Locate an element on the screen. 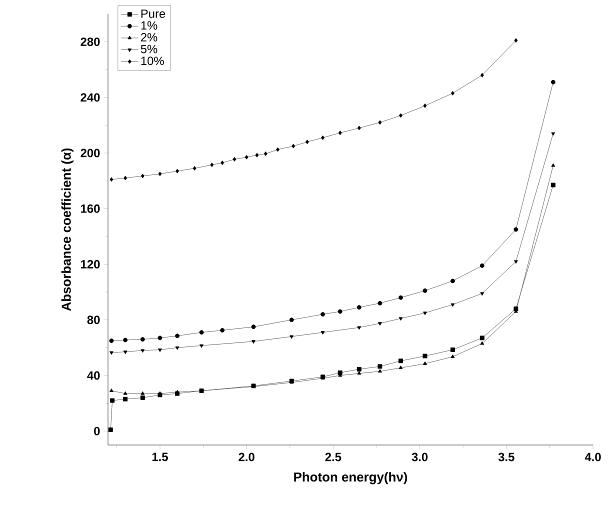 The height and width of the screenshot is (524, 613). y-tick-label: 120 is located at coordinates (90, 264).